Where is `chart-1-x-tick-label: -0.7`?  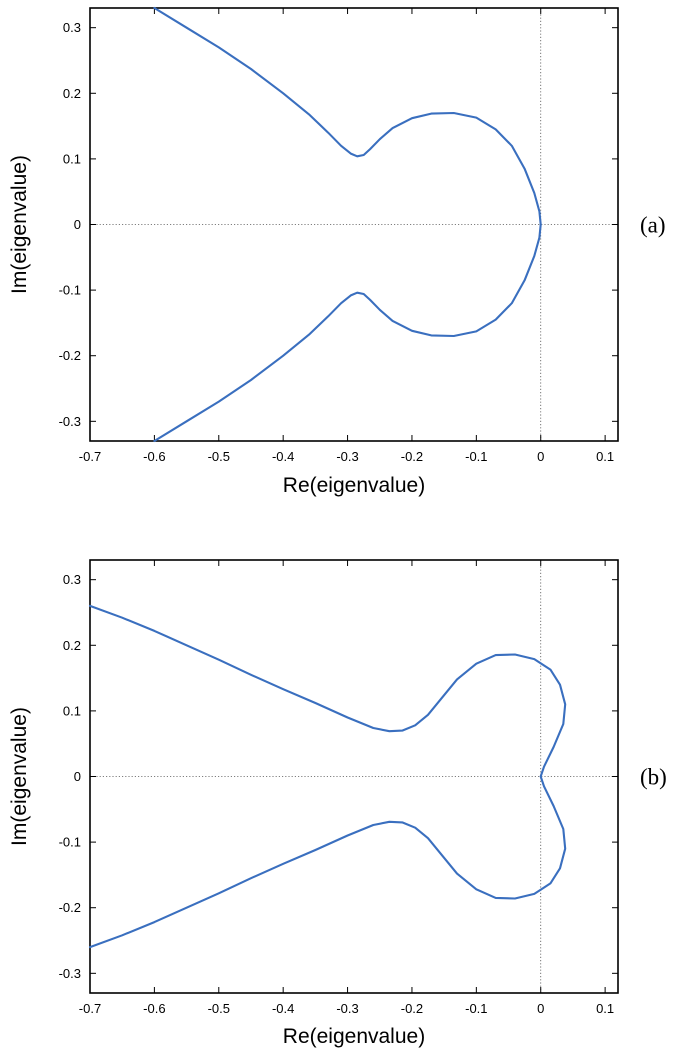 chart-1-x-tick-label: -0.7 is located at coordinates (90, 1008).